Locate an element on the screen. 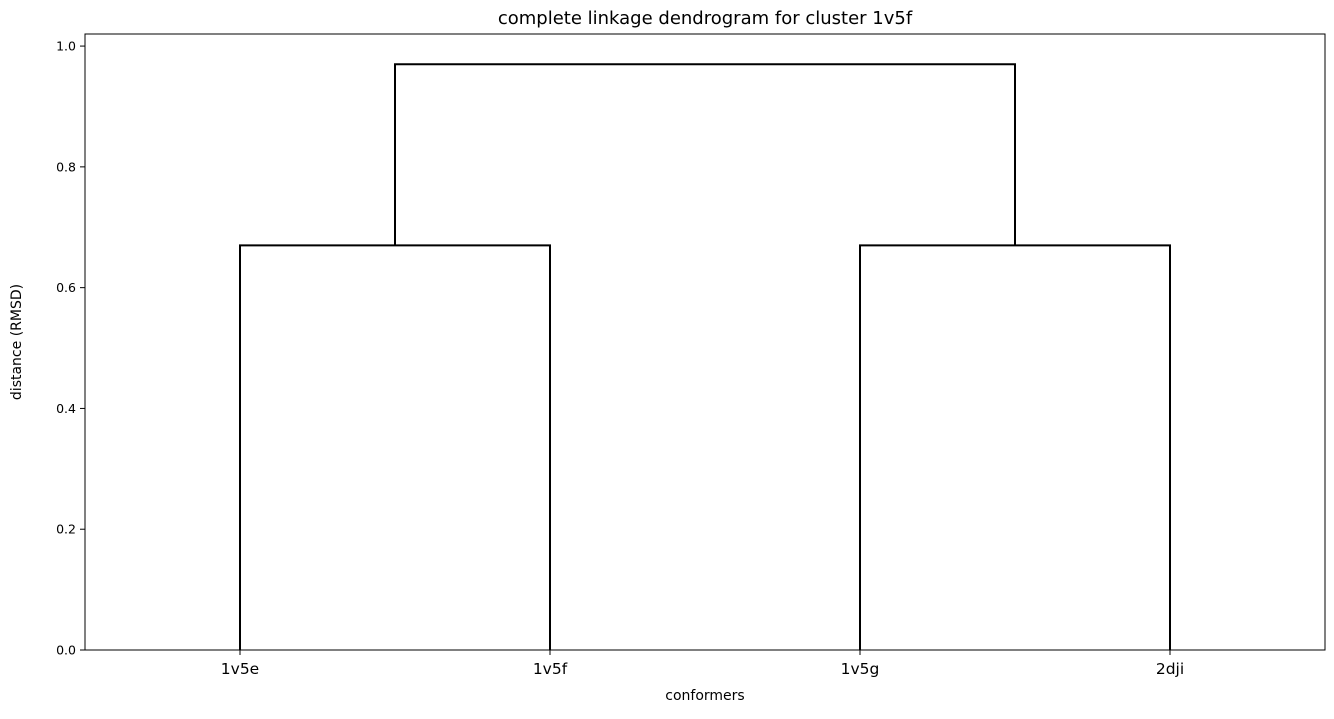 The image size is (1334, 719). y-tick-label: 0.2 is located at coordinates (66, 529).